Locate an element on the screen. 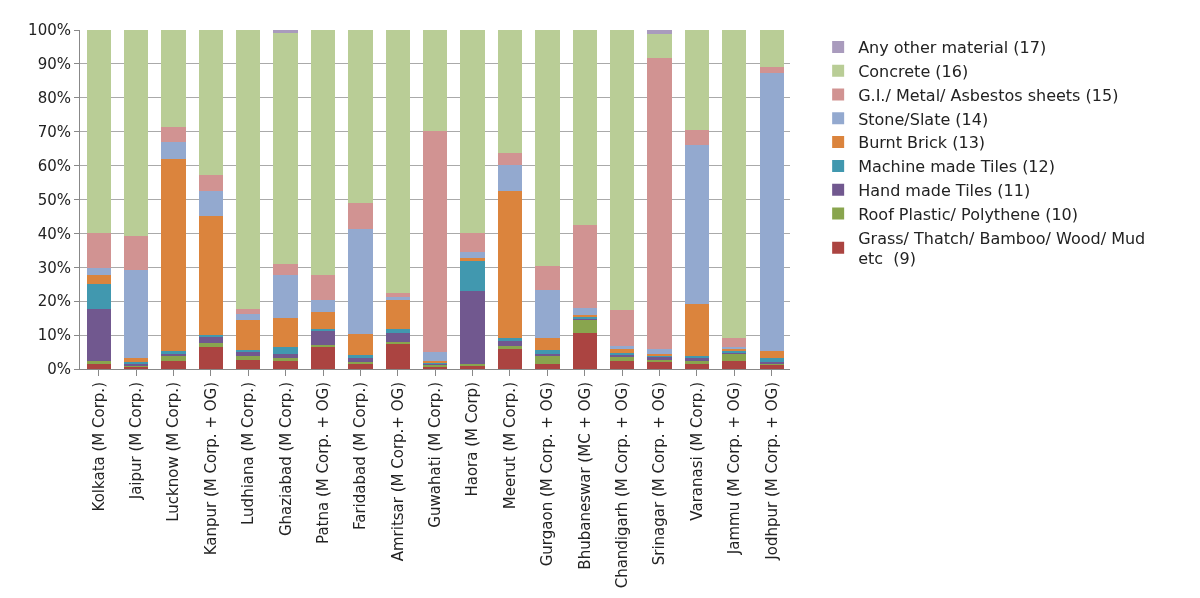 The image size is (1200, 598). x-tick-label: Ludhiana (M Corp.) is located at coordinates (248, 453).